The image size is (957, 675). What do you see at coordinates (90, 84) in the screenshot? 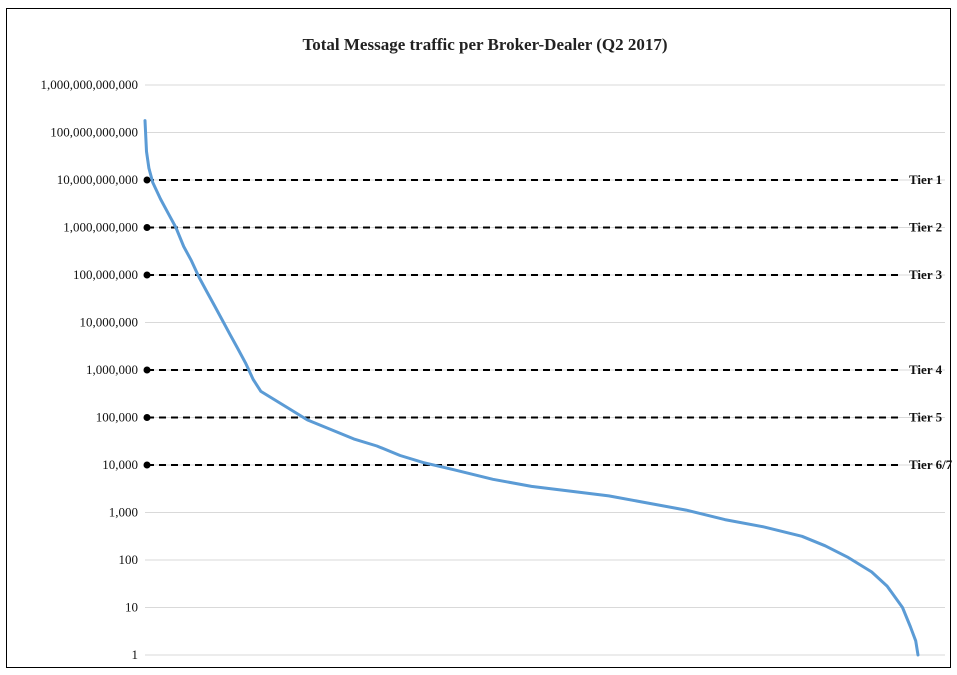
I see `y-tick-label: 1,000,000,000,000` at bounding box center [90, 84].